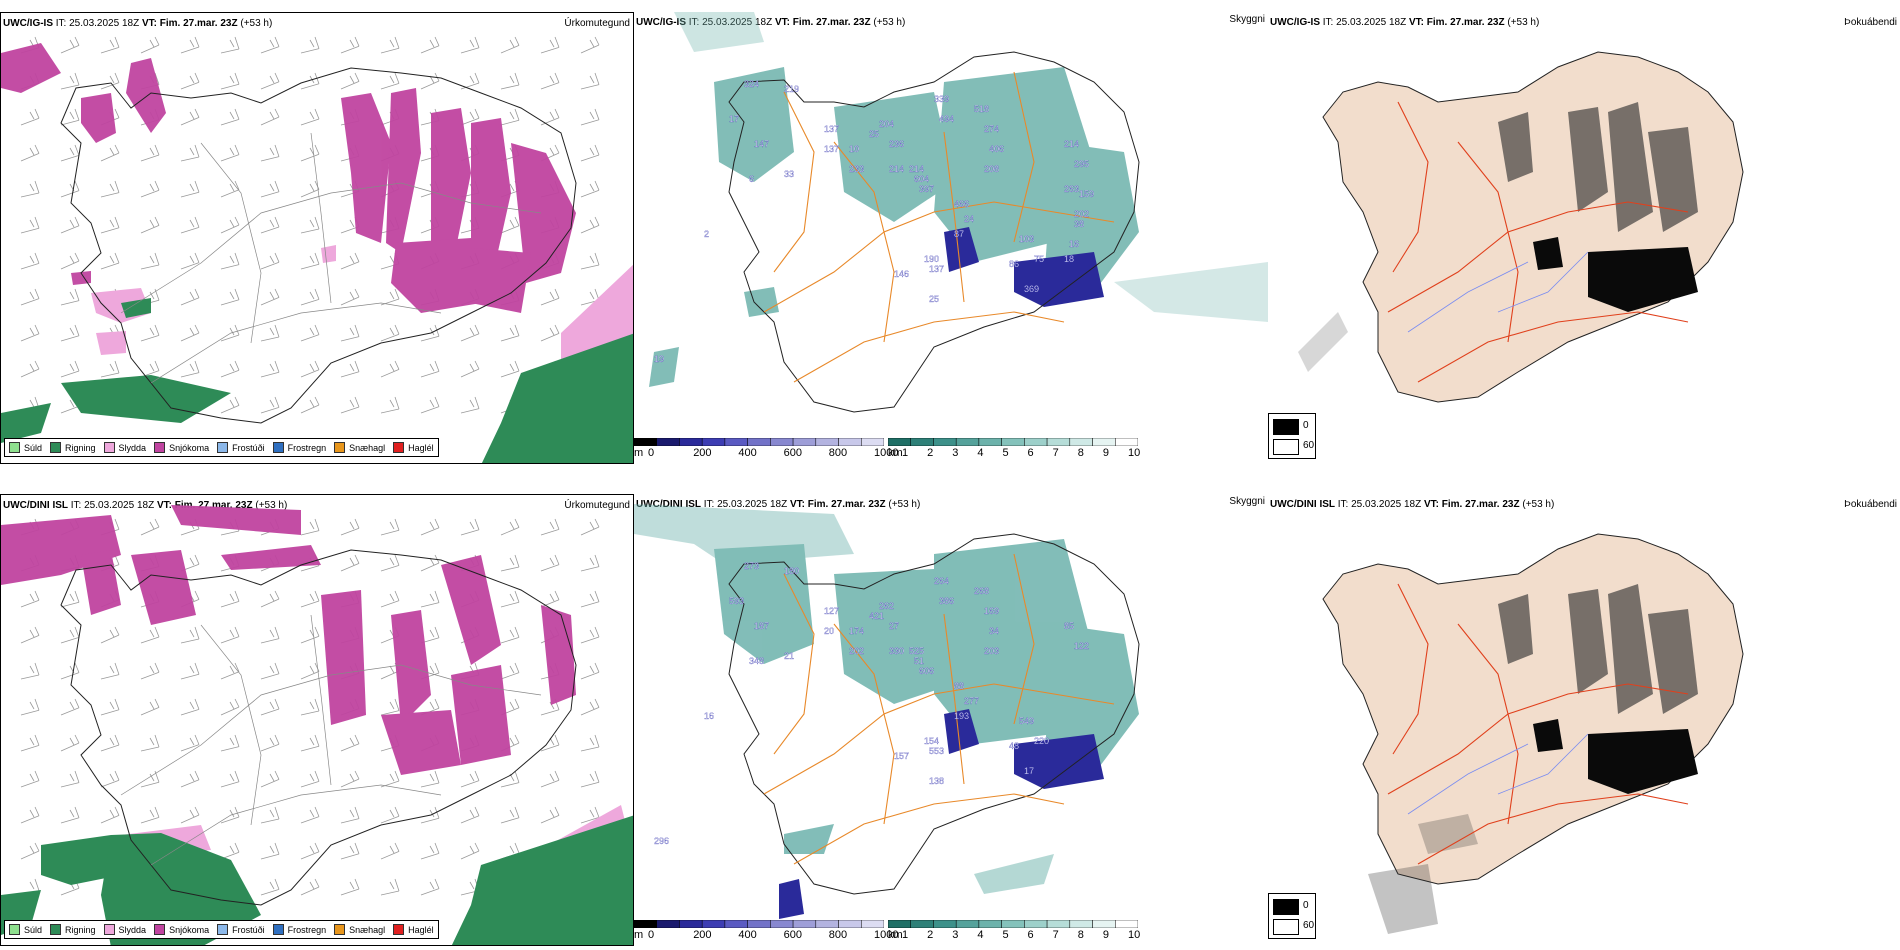 The image size is (1900, 950). What do you see at coordinates (761, 144) in the screenshot?
I see `ceiling-value-label: 147` at bounding box center [761, 144].